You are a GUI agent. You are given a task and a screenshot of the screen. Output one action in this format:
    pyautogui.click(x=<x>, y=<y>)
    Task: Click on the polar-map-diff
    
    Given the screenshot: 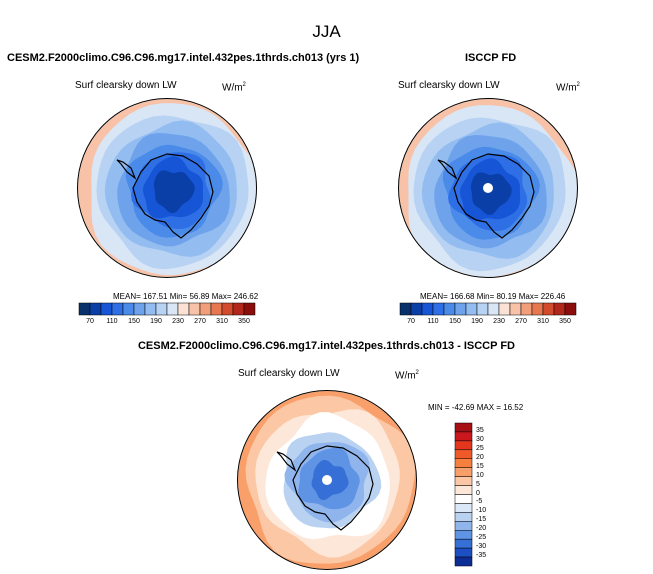 What is the action you would take?
    pyautogui.click(x=327, y=480)
    